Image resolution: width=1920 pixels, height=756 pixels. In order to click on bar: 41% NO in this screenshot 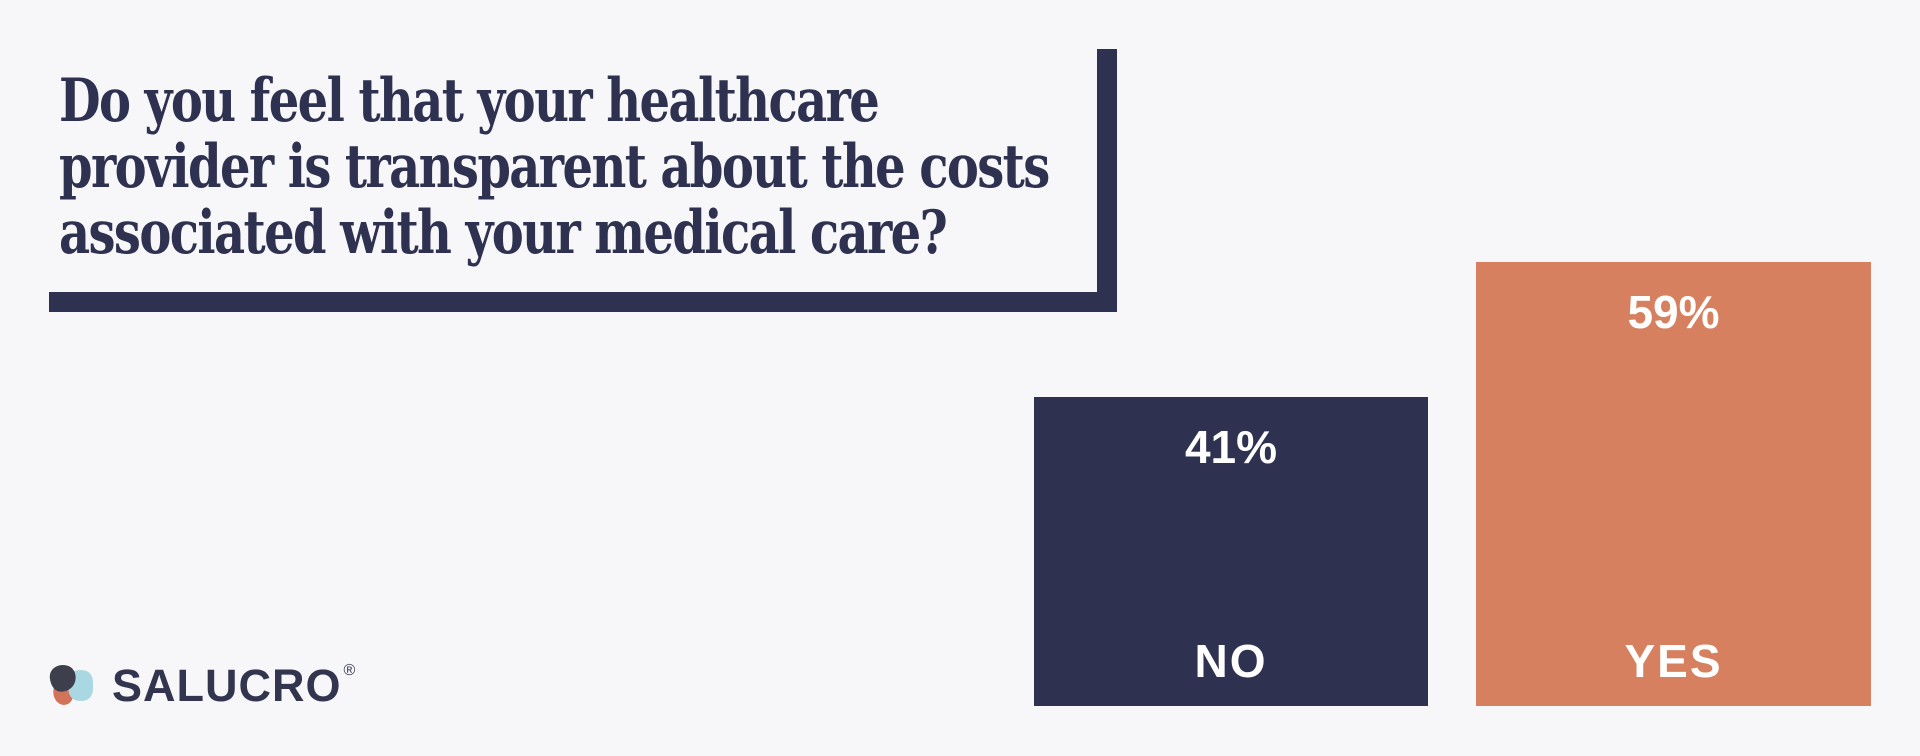, I will do `click(1231, 551)`.